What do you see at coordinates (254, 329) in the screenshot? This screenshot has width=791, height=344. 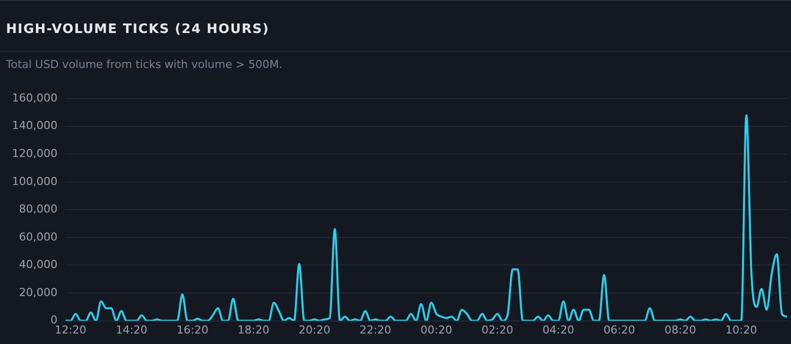 I see `x-tick-label: 18:20` at bounding box center [254, 329].